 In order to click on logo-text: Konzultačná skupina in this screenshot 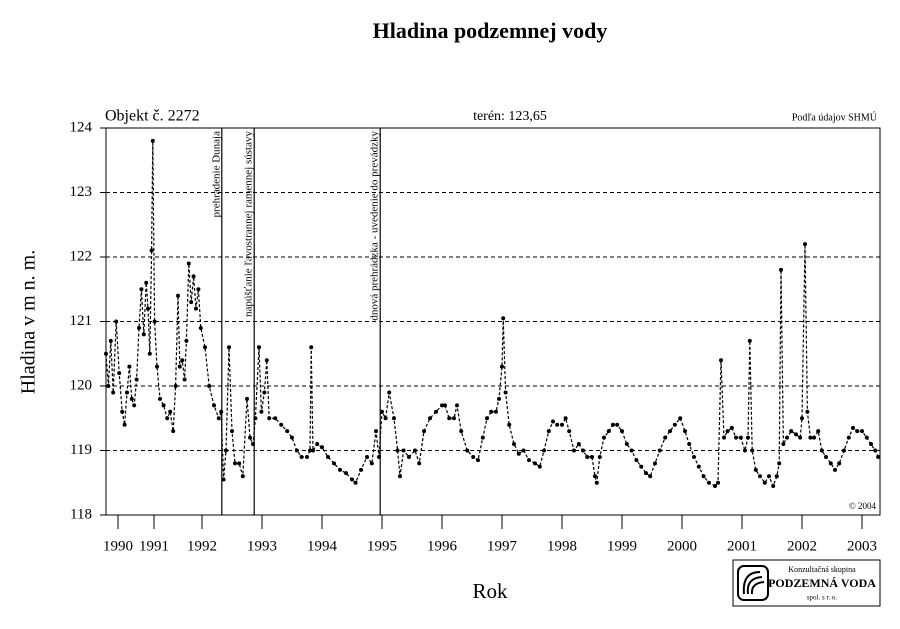, I will do `click(822, 569)`.